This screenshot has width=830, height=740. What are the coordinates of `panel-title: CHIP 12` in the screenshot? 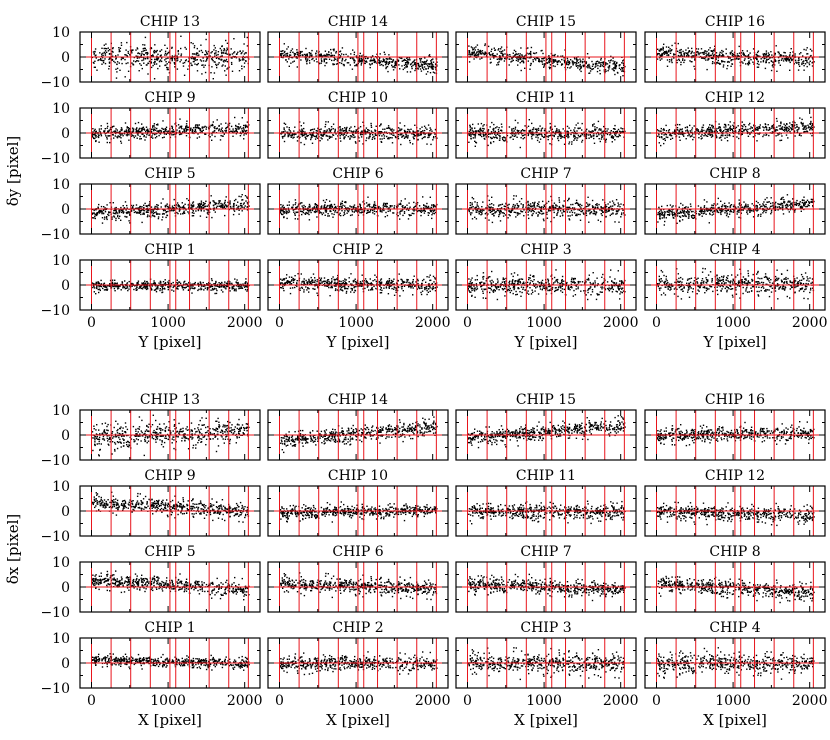 It's located at (735, 98).